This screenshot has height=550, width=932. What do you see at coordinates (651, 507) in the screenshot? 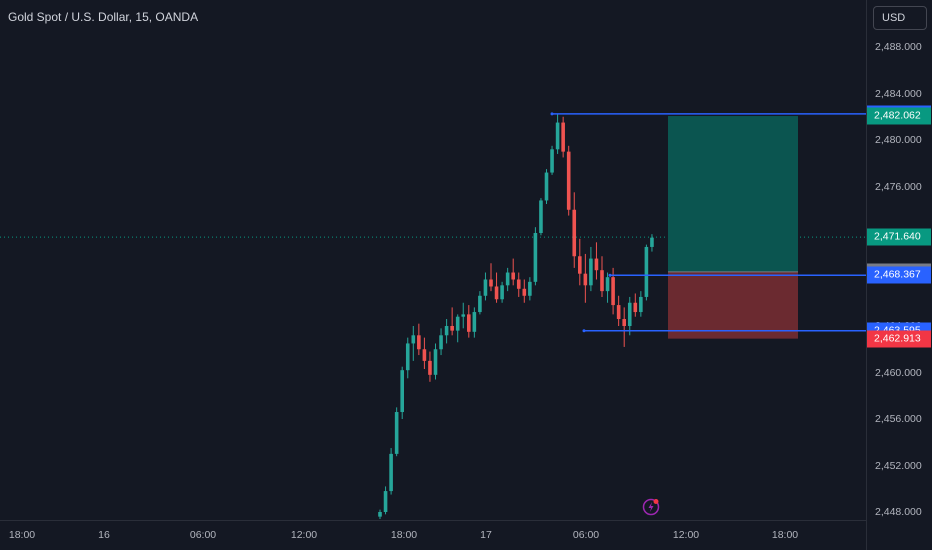
I see `lightning-icon` at bounding box center [651, 507].